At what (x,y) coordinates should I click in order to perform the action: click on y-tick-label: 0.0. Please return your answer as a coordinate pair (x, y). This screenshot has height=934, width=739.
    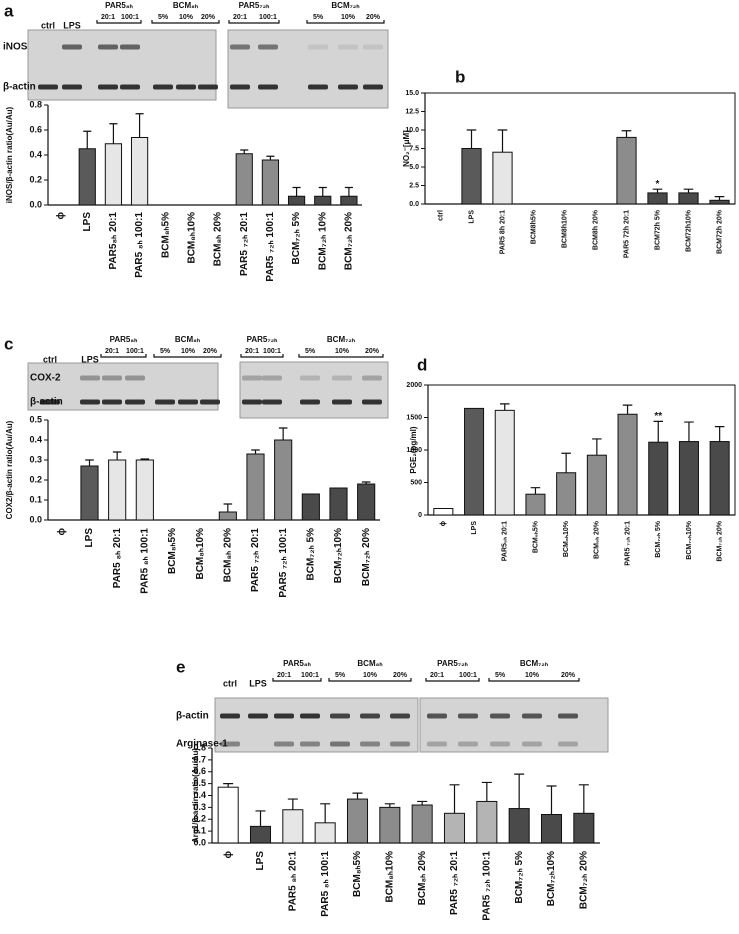
    Looking at the image, I should click on (199, 842).